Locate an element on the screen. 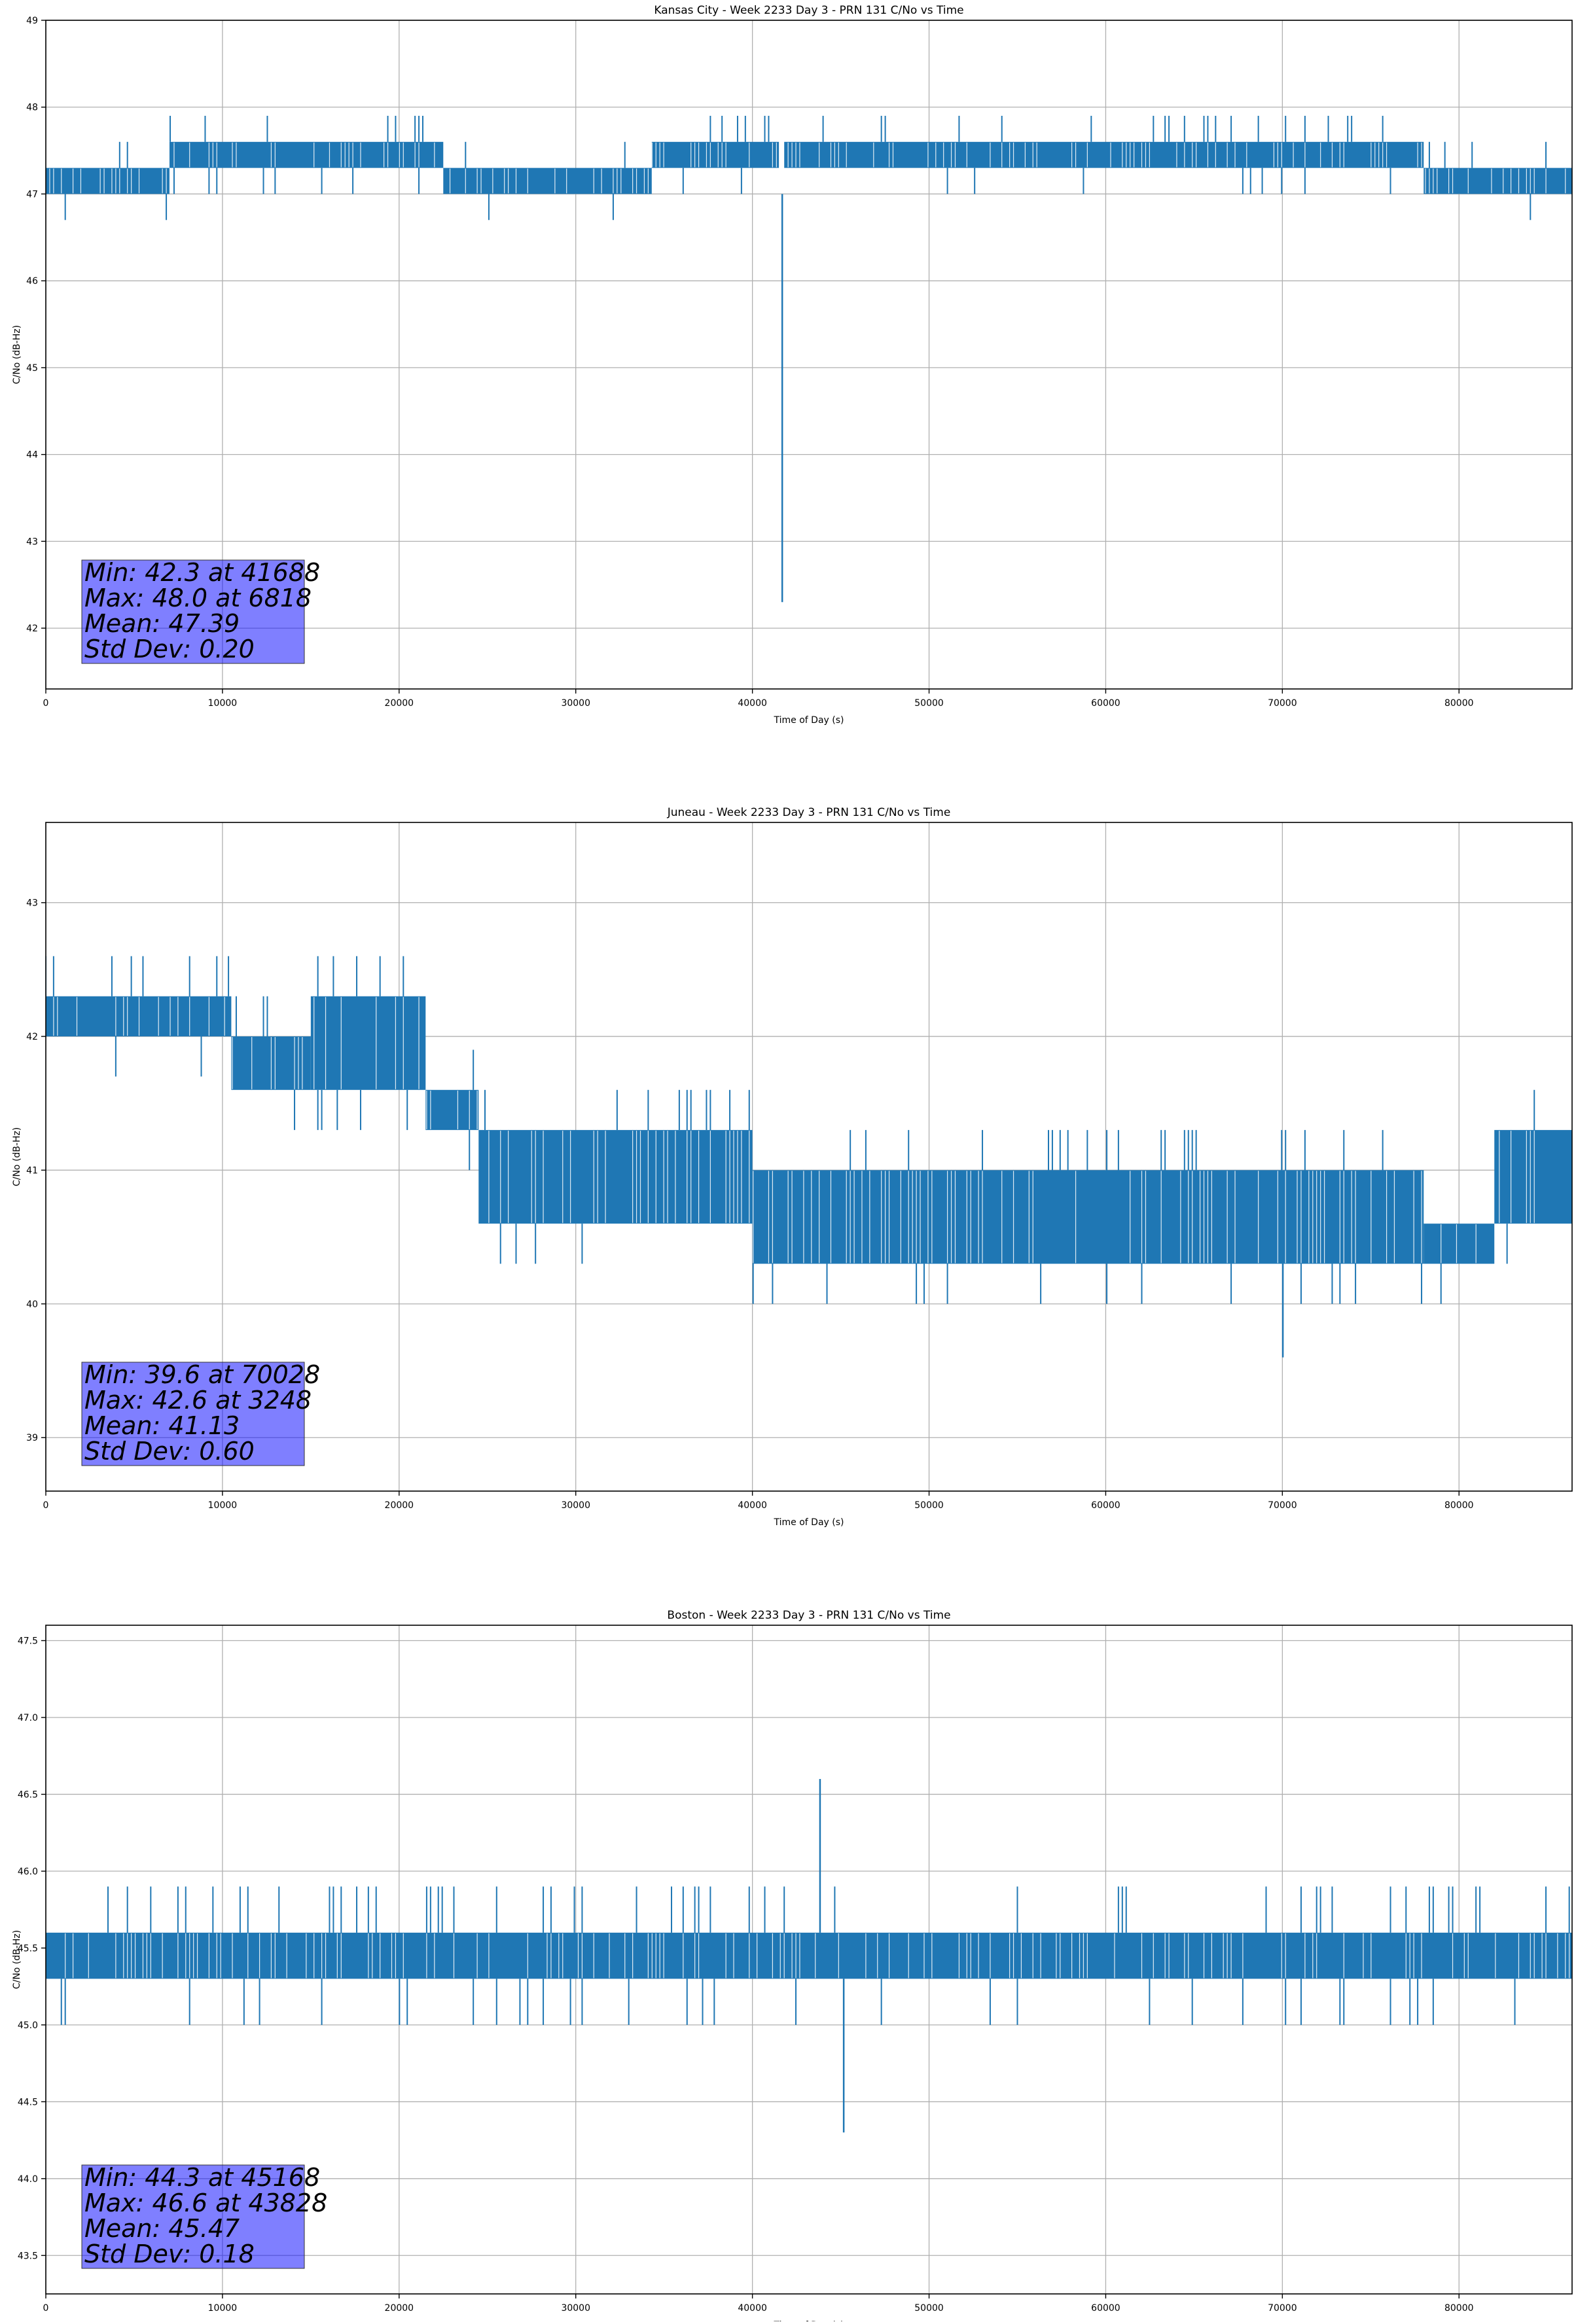  y-tick-label: 41 is located at coordinates (32, 1171).